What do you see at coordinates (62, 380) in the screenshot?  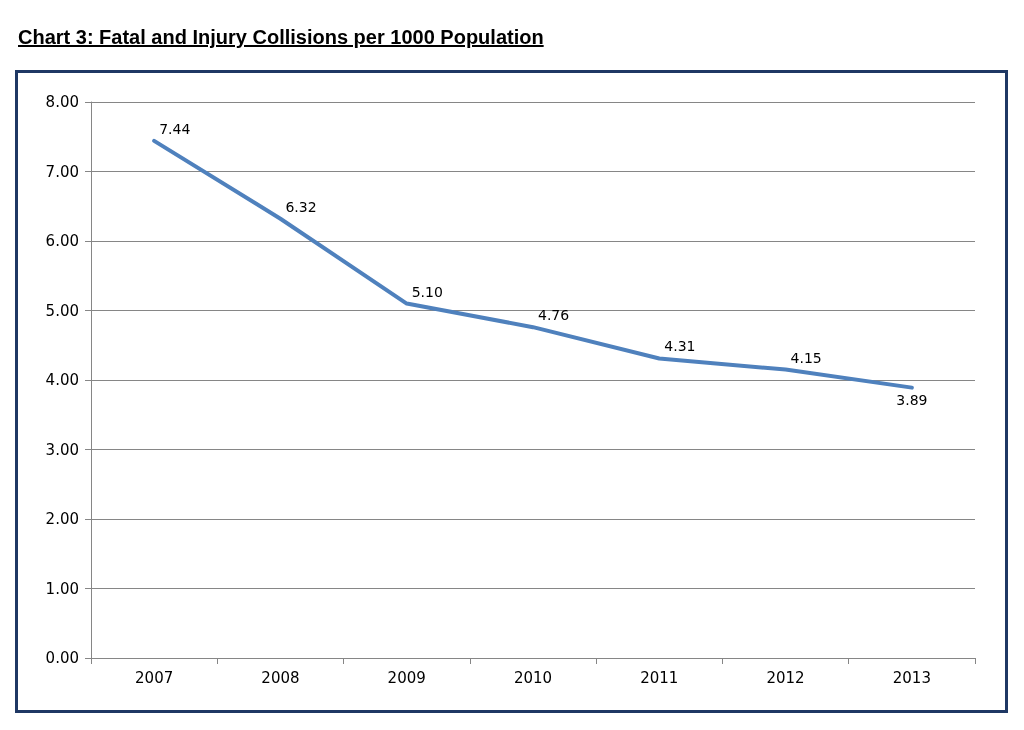 I see `y-tick-label: 4.00` at bounding box center [62, 380].